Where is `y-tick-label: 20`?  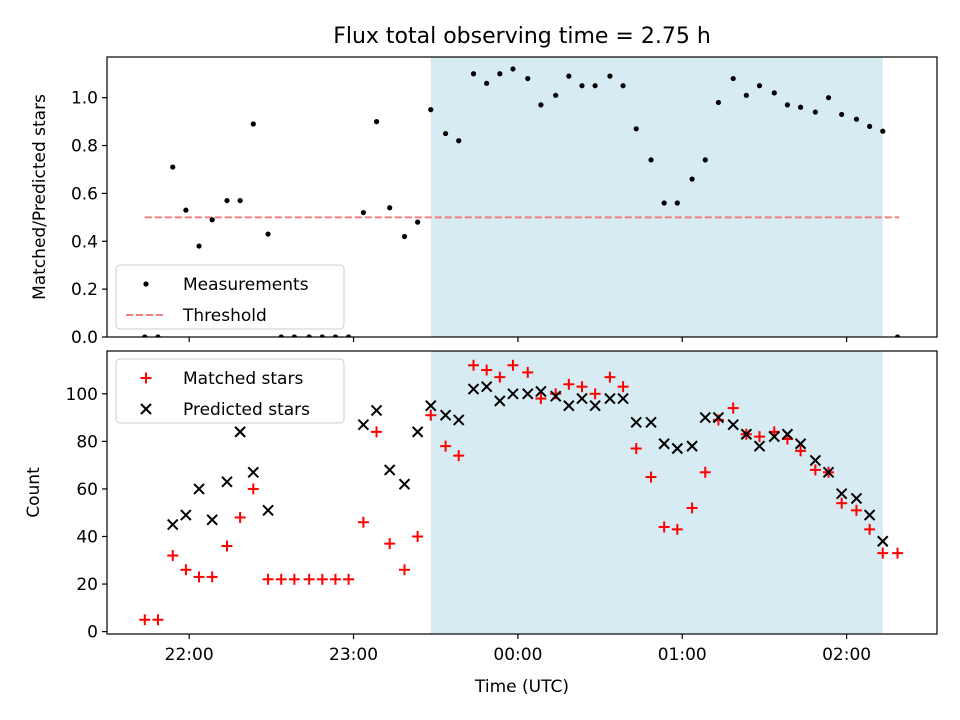 y-tick-label: 20 is located at coordinates (87, 585).